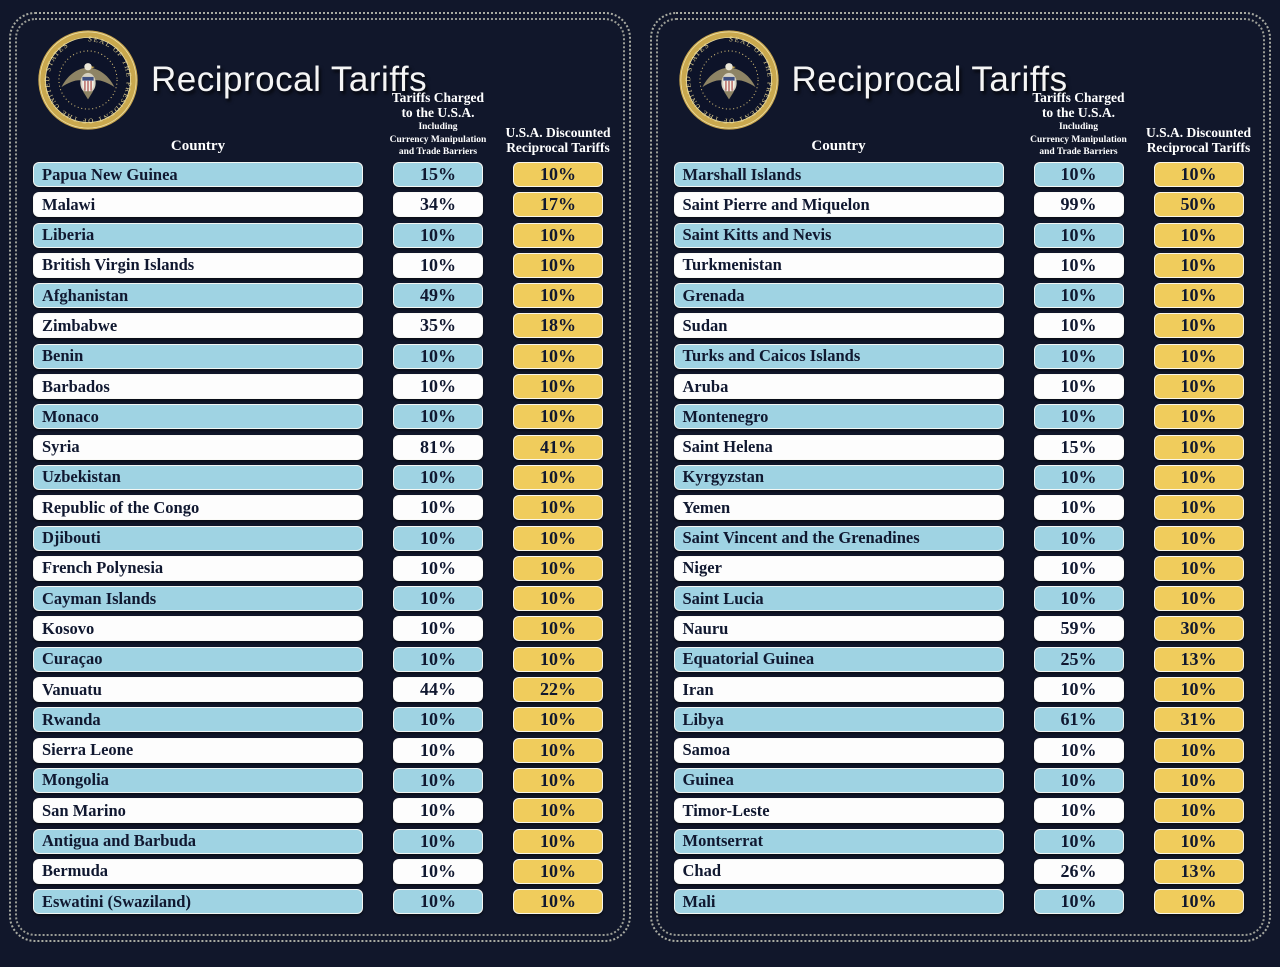 The height and width of the screenshot is (967, 1280). What do you see at coordinates (961, 811) in the screenshot?
I see `table-row: Timor-Leste 10% 10%` at bounding box center [961, 811].